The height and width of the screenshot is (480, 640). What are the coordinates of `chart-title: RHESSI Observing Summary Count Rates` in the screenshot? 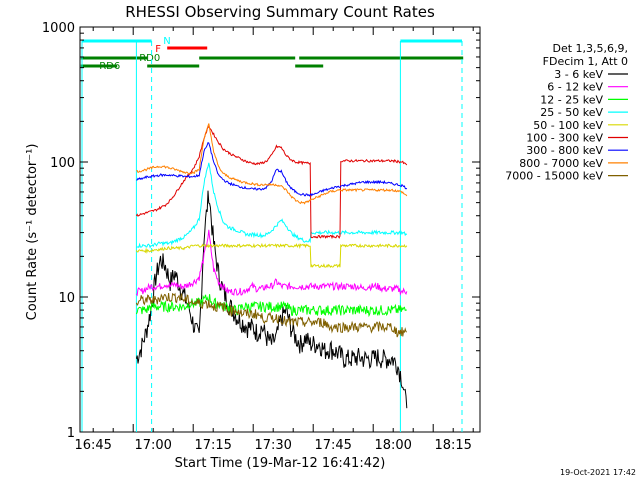 It's located at (280, 12).